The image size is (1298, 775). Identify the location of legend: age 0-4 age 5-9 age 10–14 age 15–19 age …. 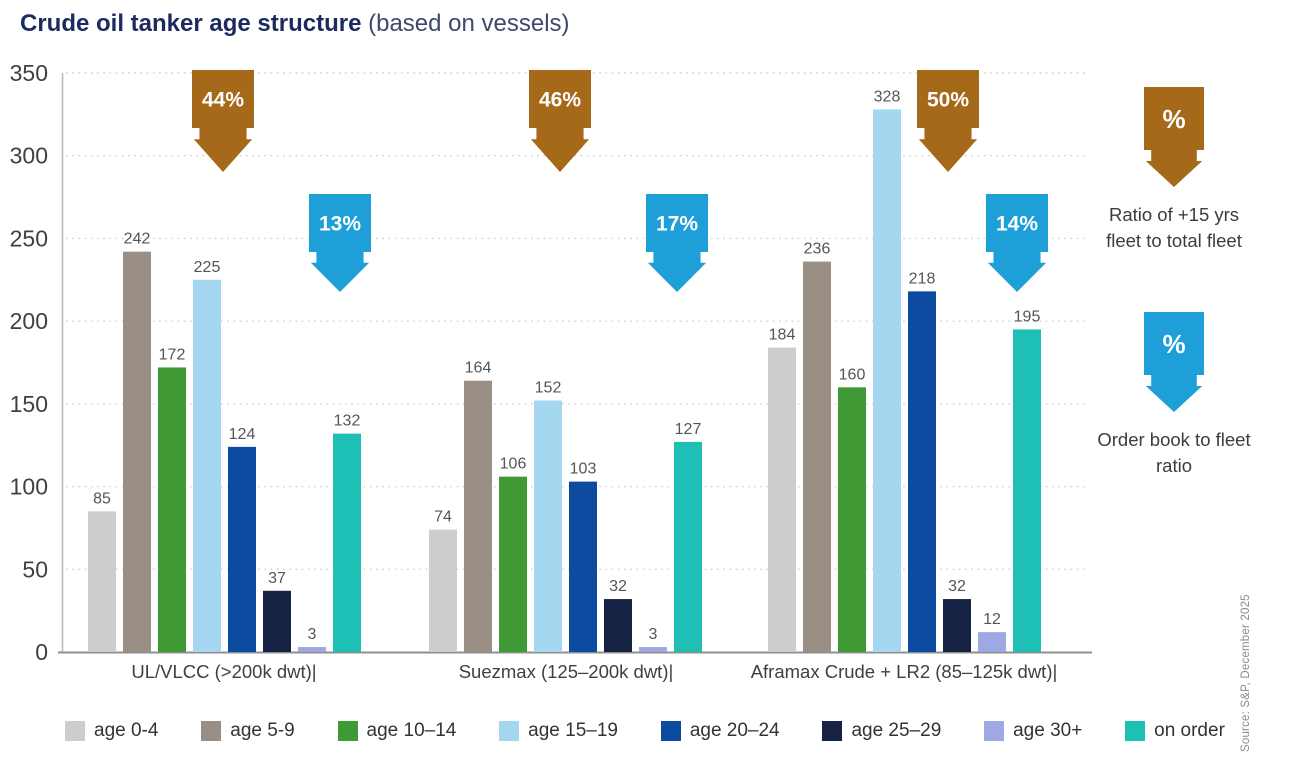
(645, 731).